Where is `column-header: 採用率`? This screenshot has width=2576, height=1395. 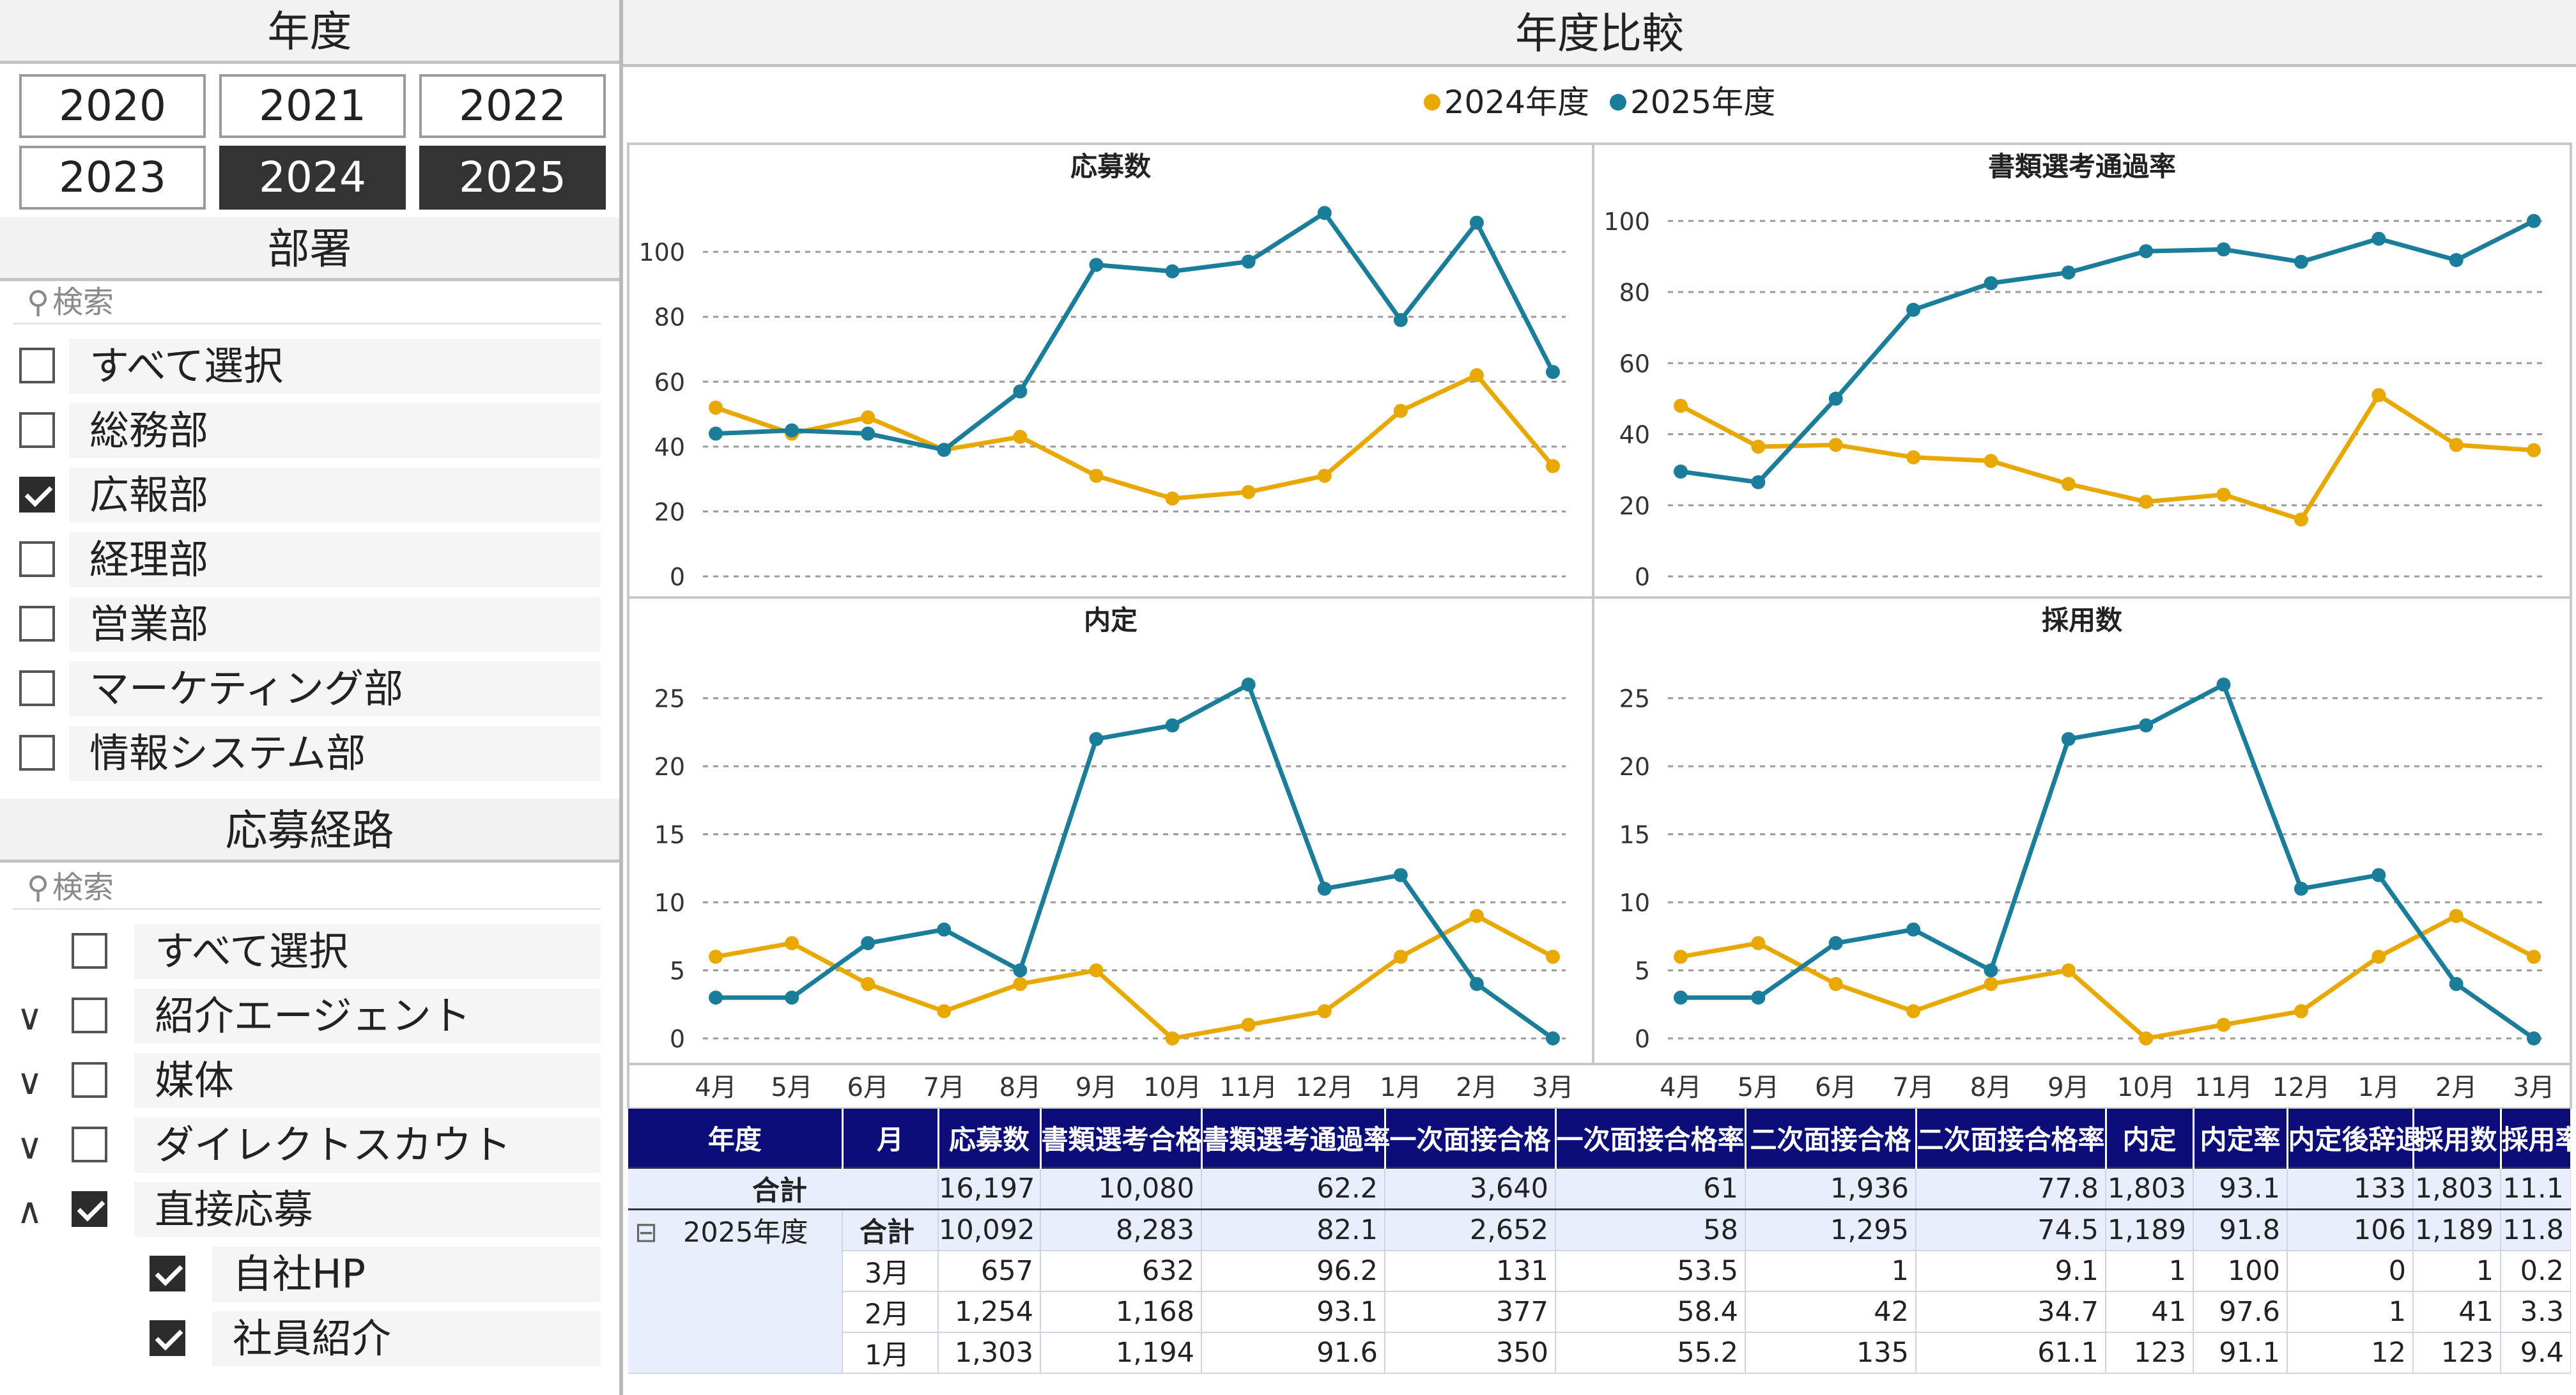 column-header: 採用率 is located at coordinates (2536, 1138).